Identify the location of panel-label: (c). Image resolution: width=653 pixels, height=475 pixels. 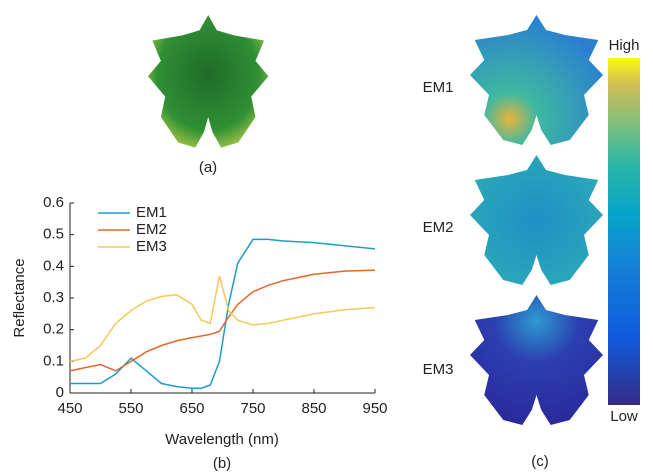
(540, 461).